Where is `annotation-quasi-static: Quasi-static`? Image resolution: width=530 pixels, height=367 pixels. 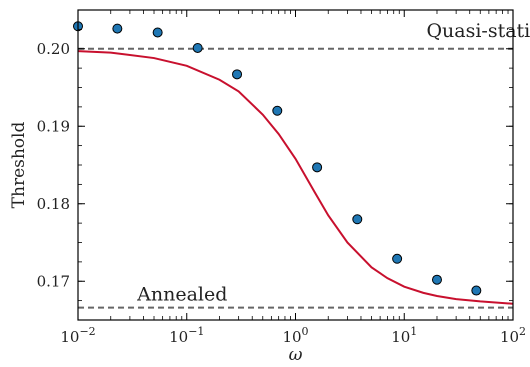
annotation-quasi-static: Quasi-static is located at coordinates (478, 31).